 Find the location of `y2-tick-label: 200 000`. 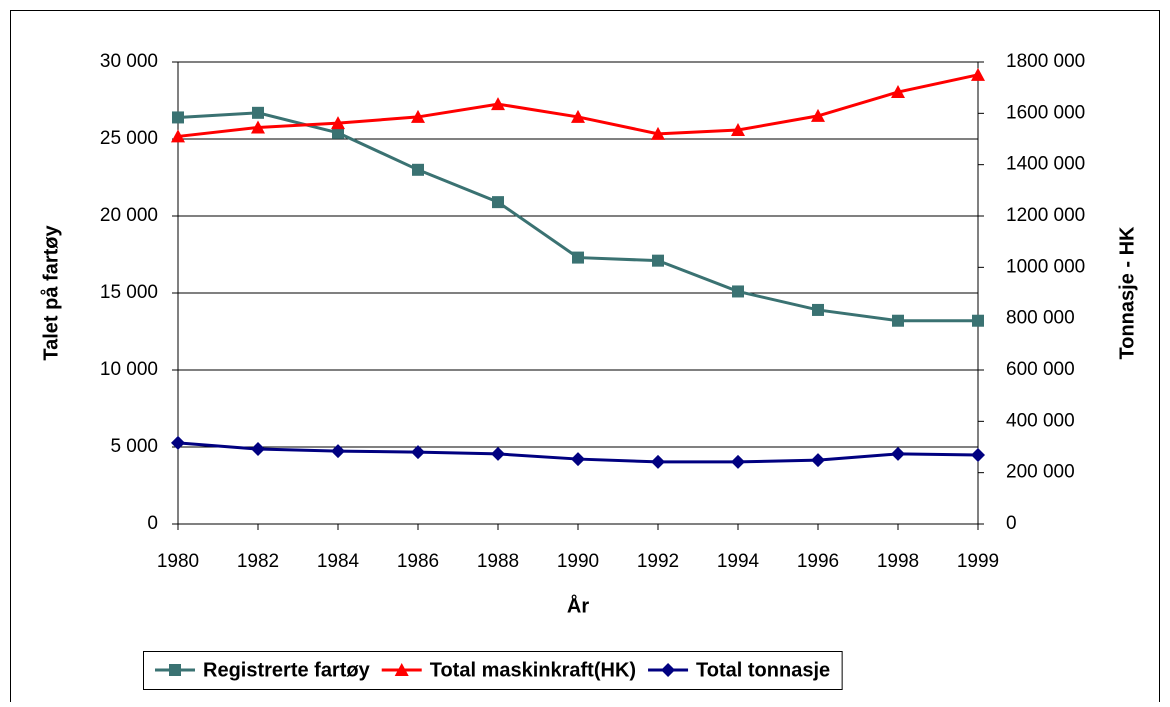

y2-tick-label: 200 000 is located at coordinates (1040, 472).